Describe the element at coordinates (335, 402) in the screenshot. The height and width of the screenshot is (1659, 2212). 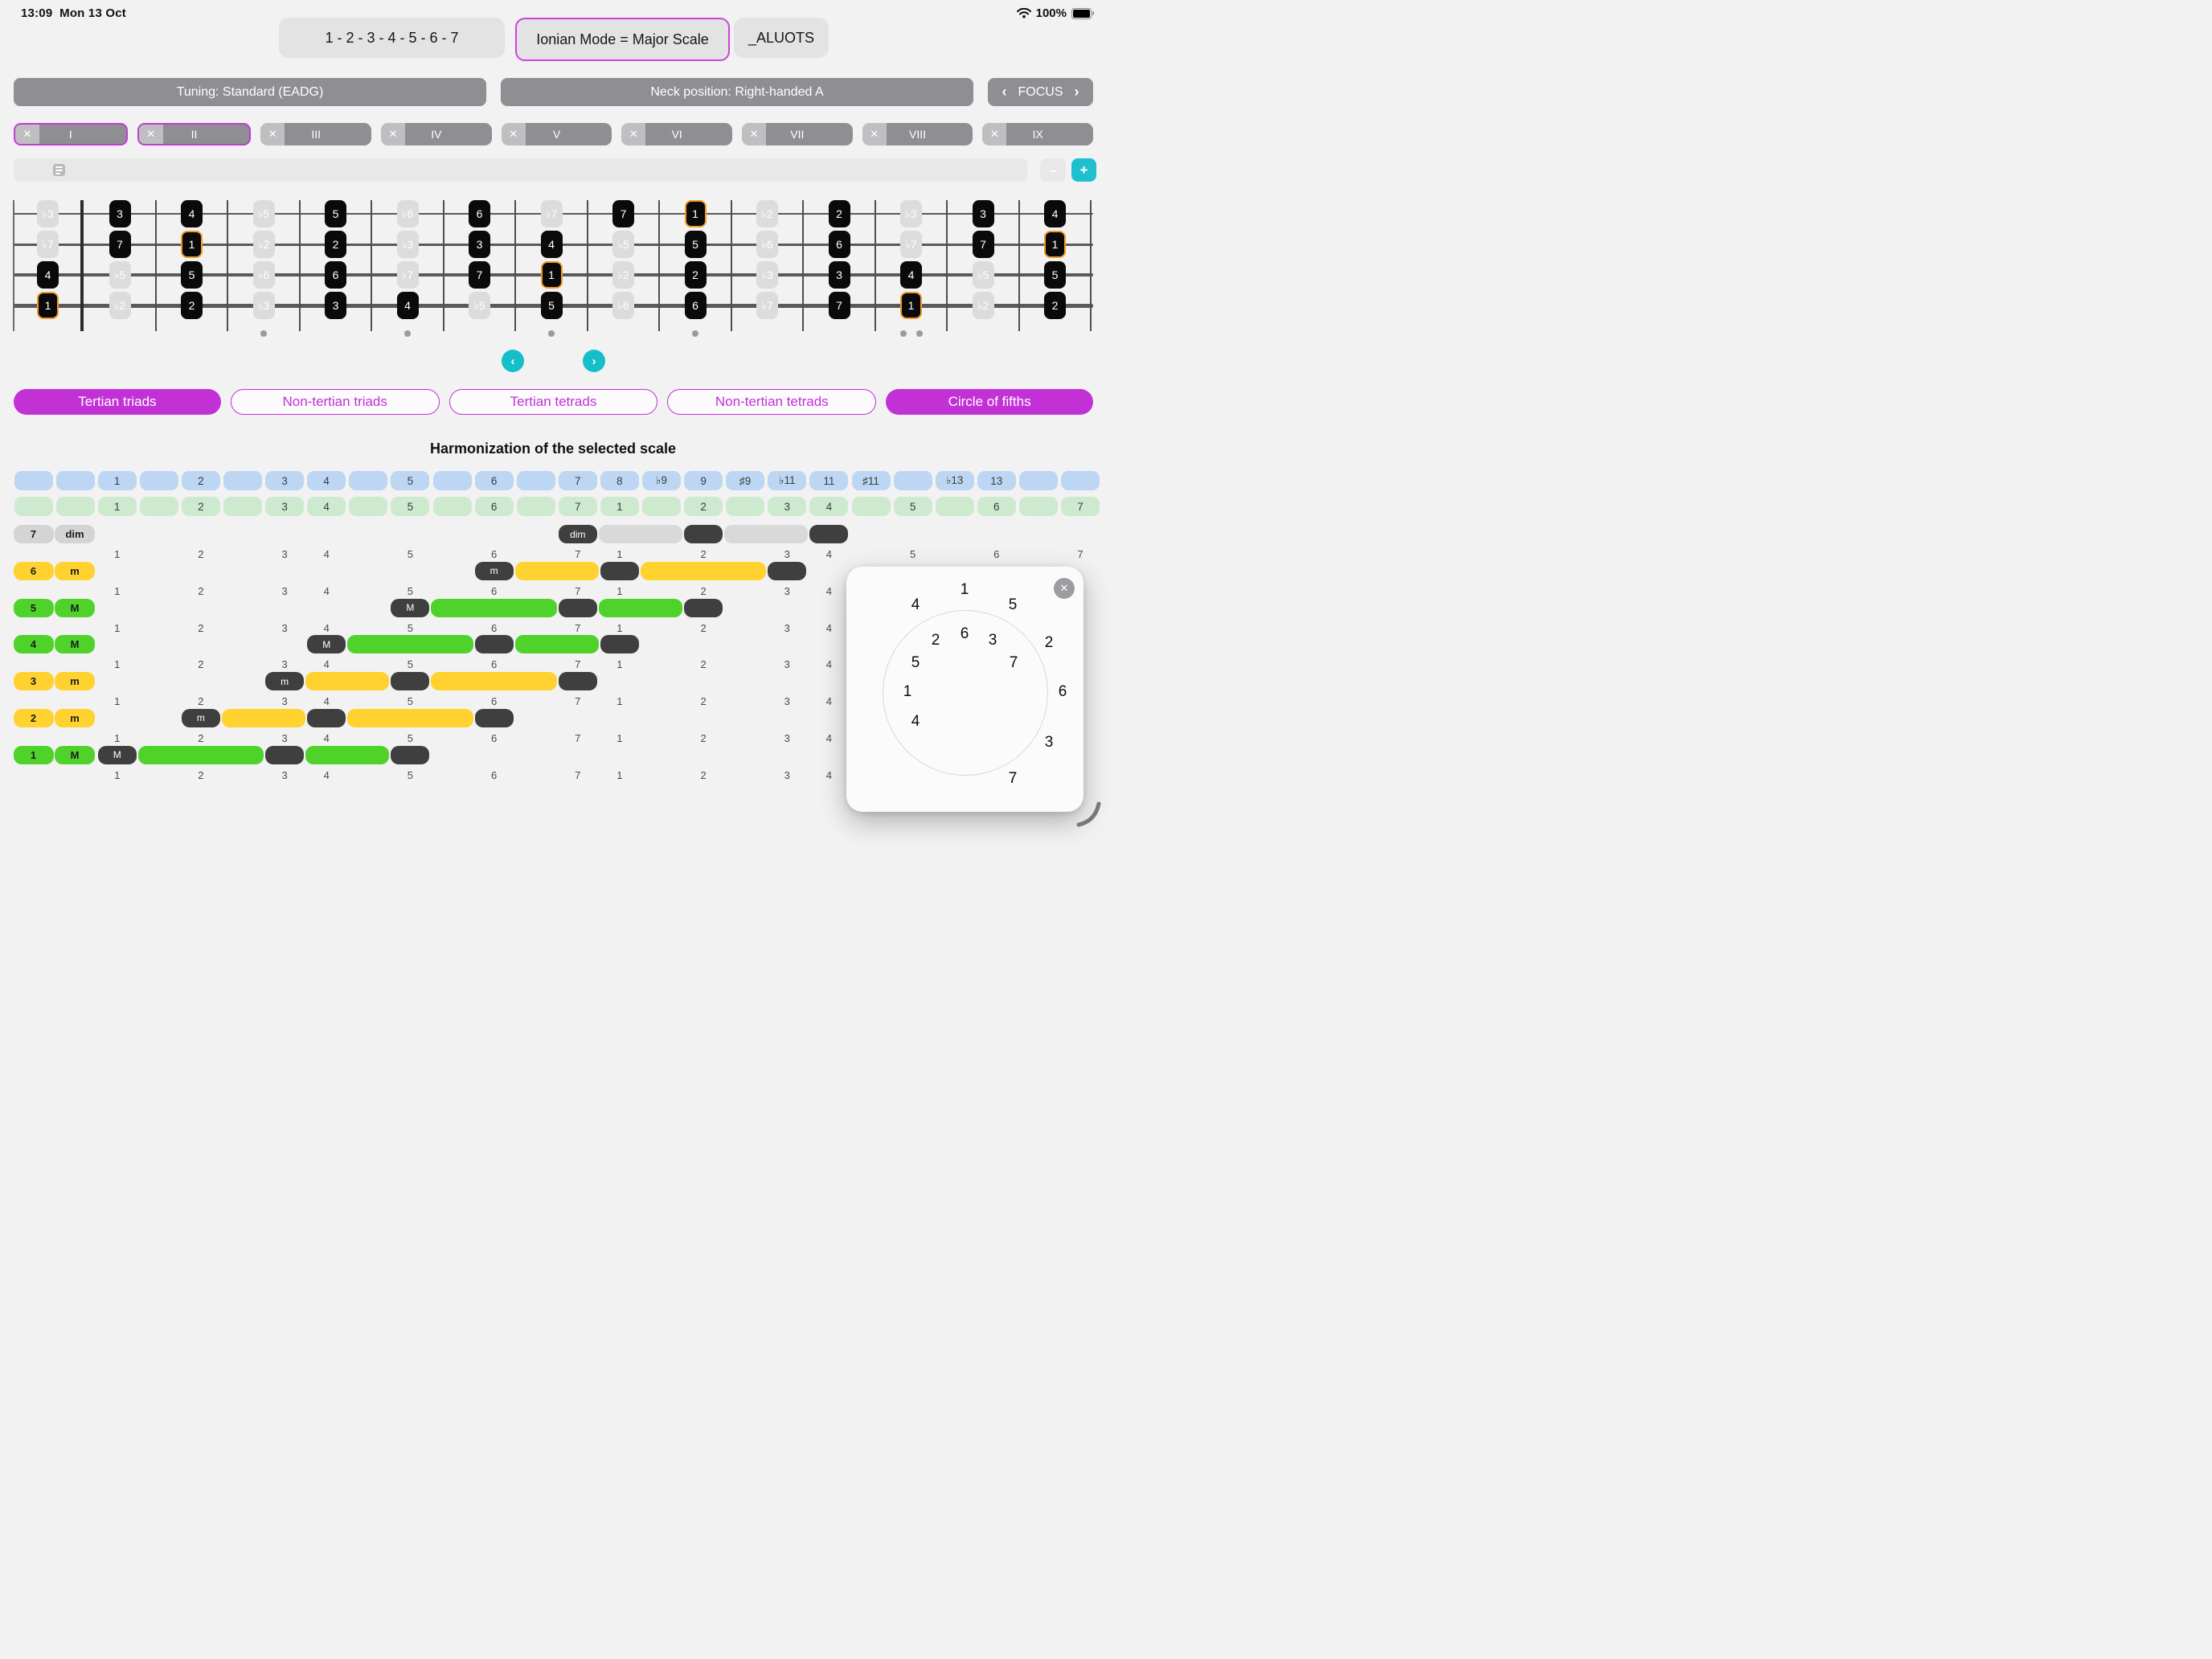
I see `mode-tab-non-tertian-triads: Non-tertian triads` at that location.